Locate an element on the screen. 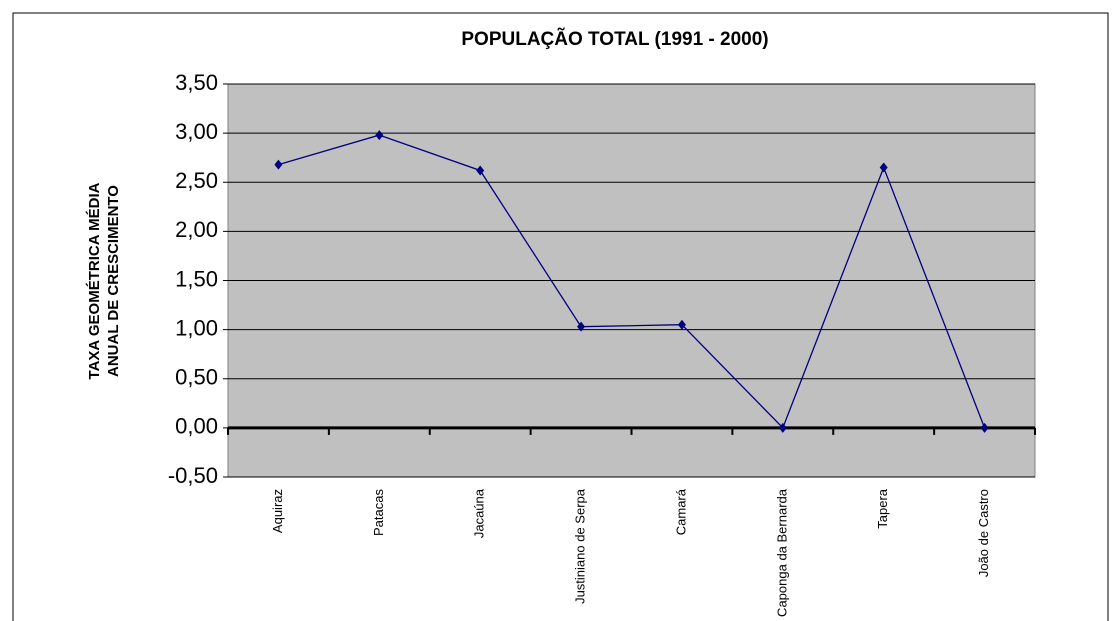 The image size is (1114, 621). chart-title: POPULAÇÃO TOTAL (1991 - 2000) is located at coordinates (614, 39).